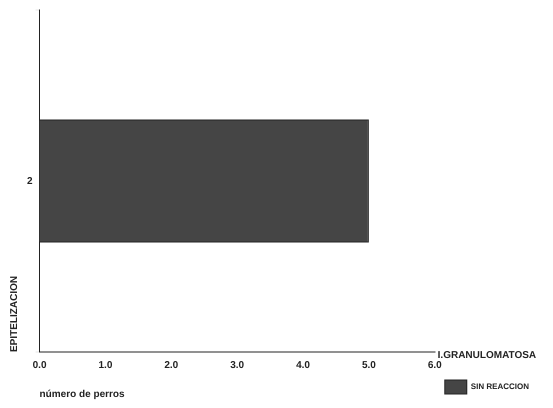 The image size is (553, 408). I want to click on x-tick-label: 5.0, so click(369, 365).